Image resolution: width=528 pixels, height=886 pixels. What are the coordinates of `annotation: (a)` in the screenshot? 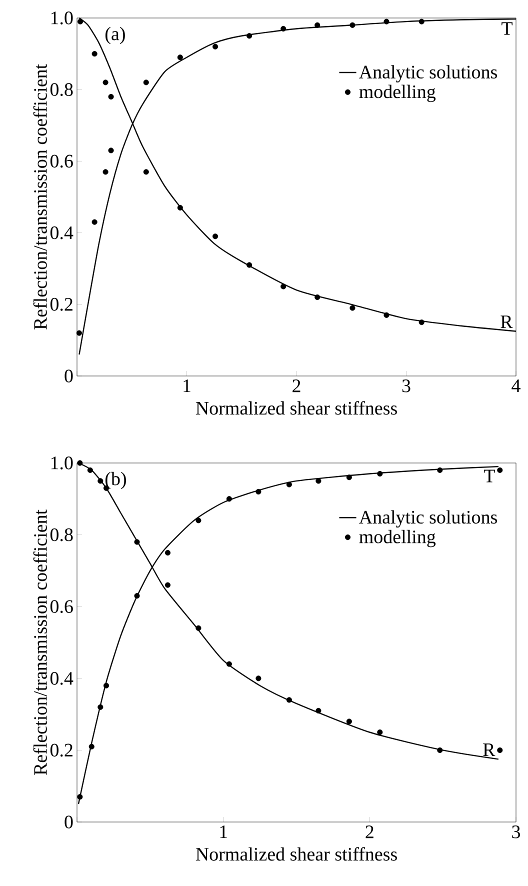 It's located at (115, 35).